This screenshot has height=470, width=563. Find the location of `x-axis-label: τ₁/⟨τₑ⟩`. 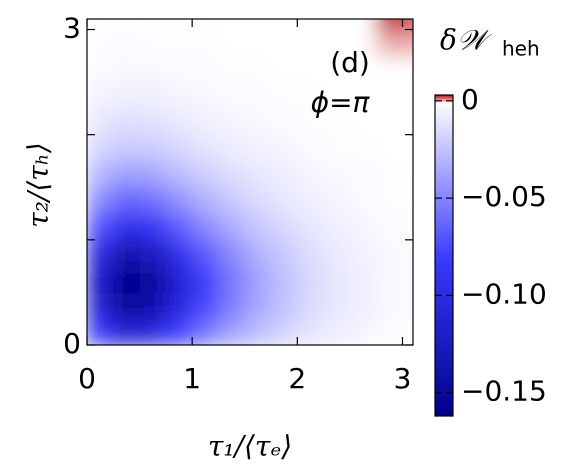

x-axis-label: τ₁/⟨τₑ⟩ is located at coordinates (250, 446).